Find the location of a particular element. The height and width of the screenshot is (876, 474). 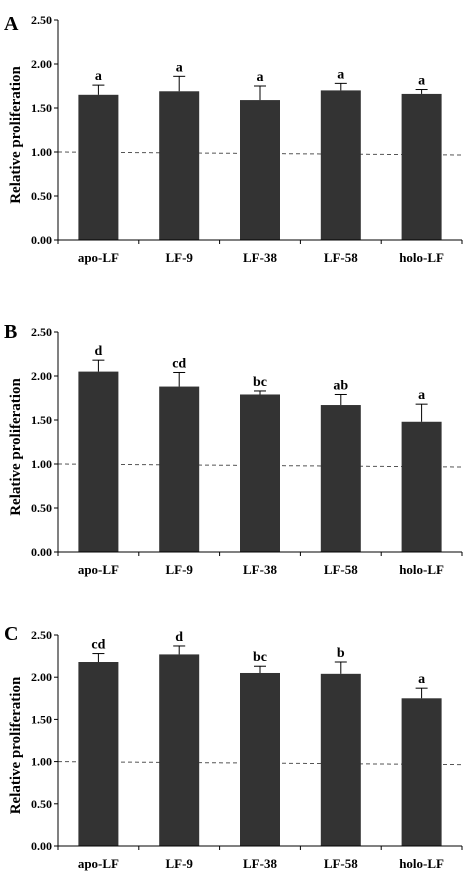

panel-label: B is located at coordinates (10, 332).